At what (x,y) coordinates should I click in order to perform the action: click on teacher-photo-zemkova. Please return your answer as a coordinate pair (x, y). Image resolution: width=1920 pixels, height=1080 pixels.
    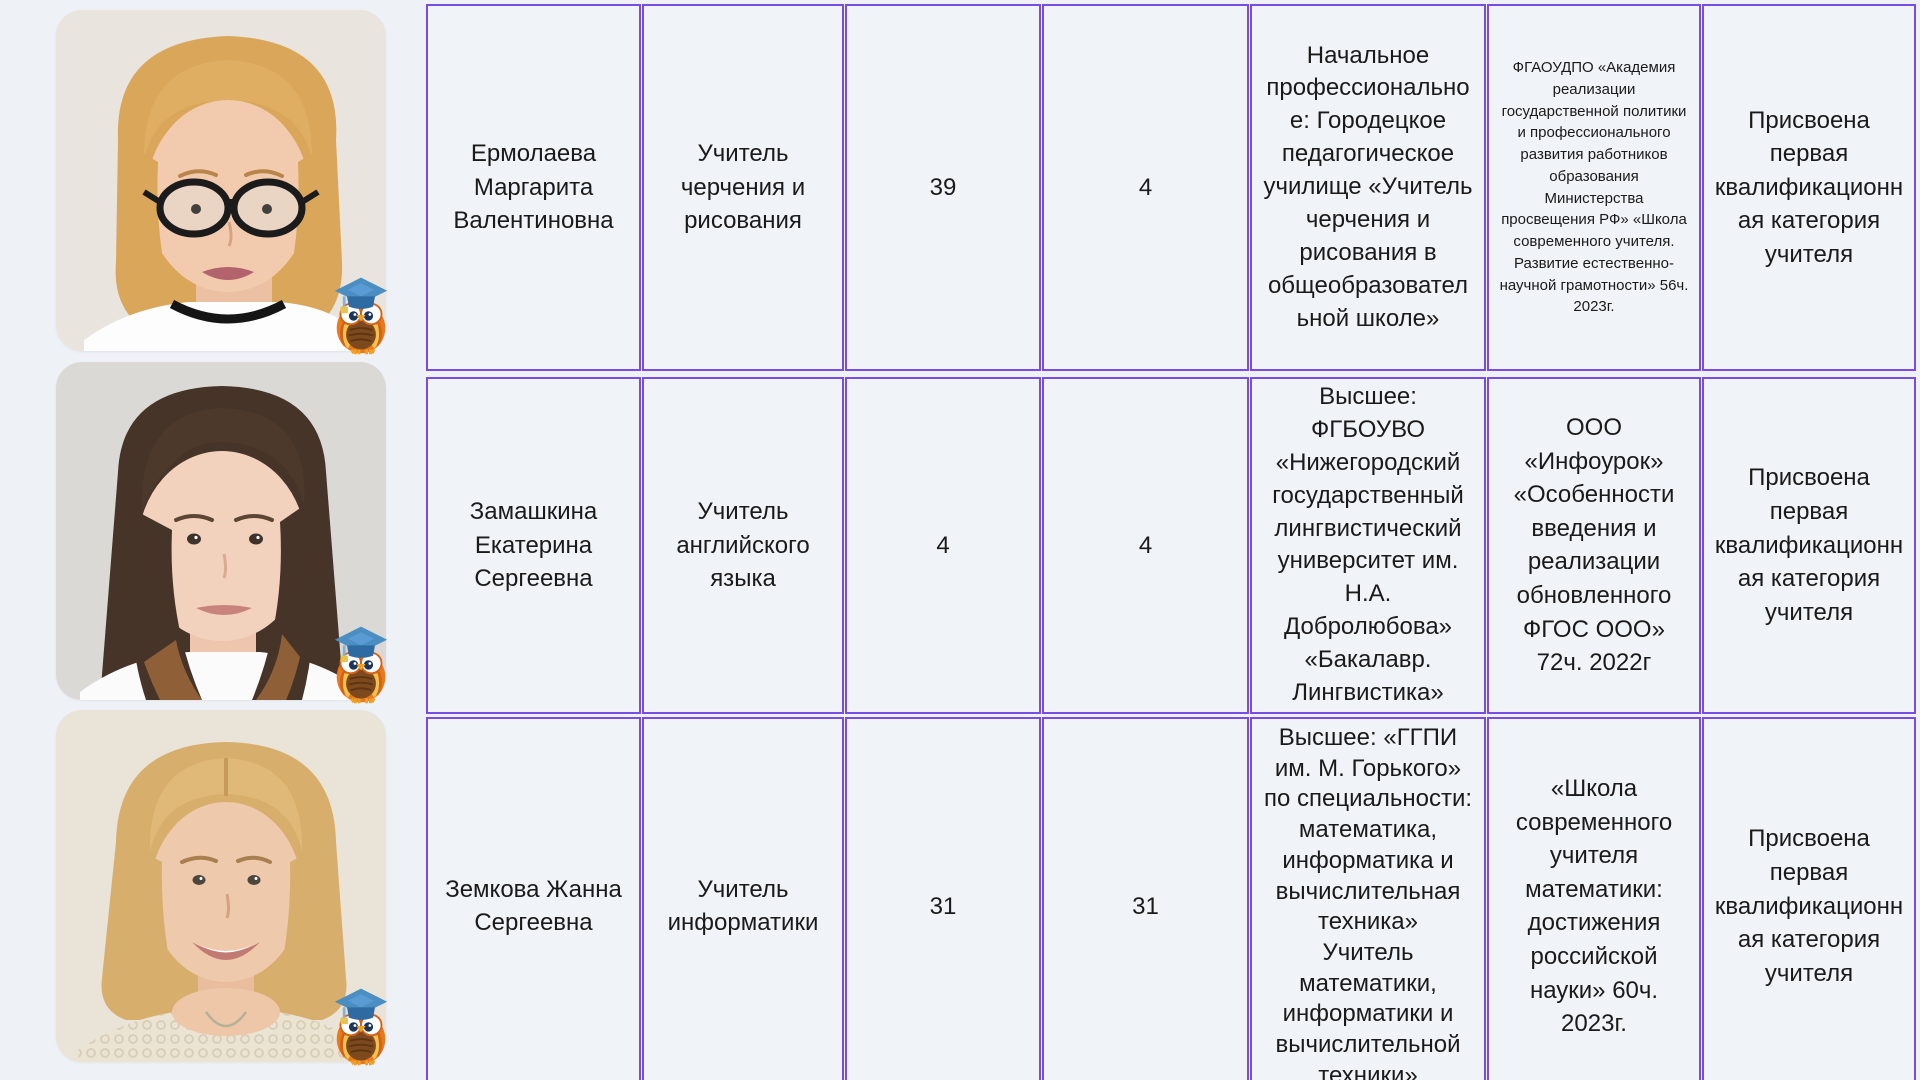
    Looking at the image, I should click on (222, 888).